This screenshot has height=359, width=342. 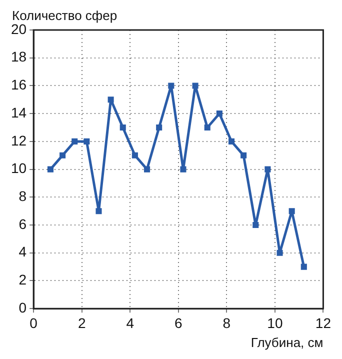 What do you see at coordinates (275, 322) in the screenshot?
I see `x-tick-label: 10` at bounding box center [275, 322].